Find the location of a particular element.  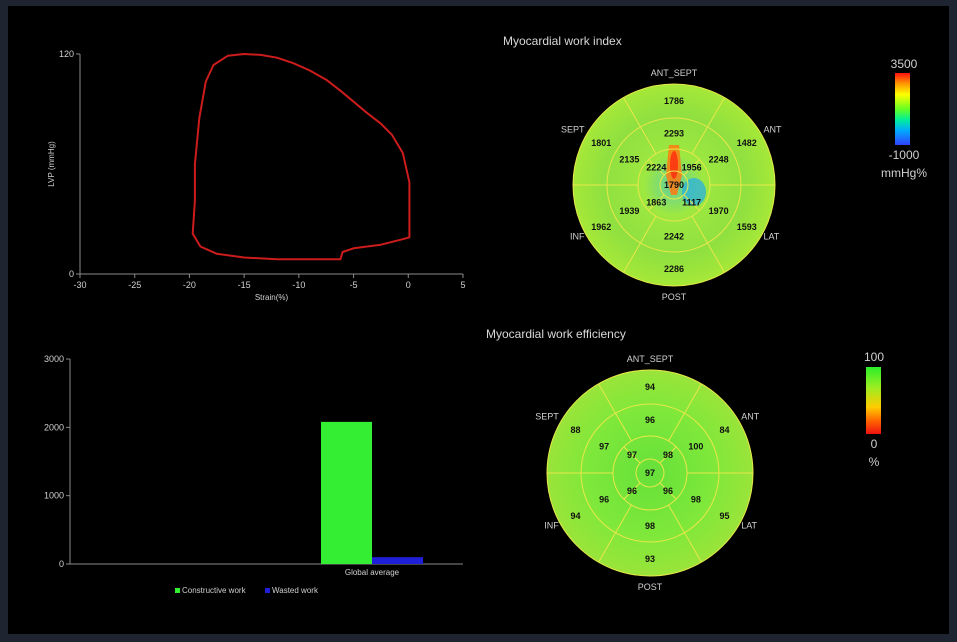

mid-ant-value: 100 is located at coordinates (695, 447).